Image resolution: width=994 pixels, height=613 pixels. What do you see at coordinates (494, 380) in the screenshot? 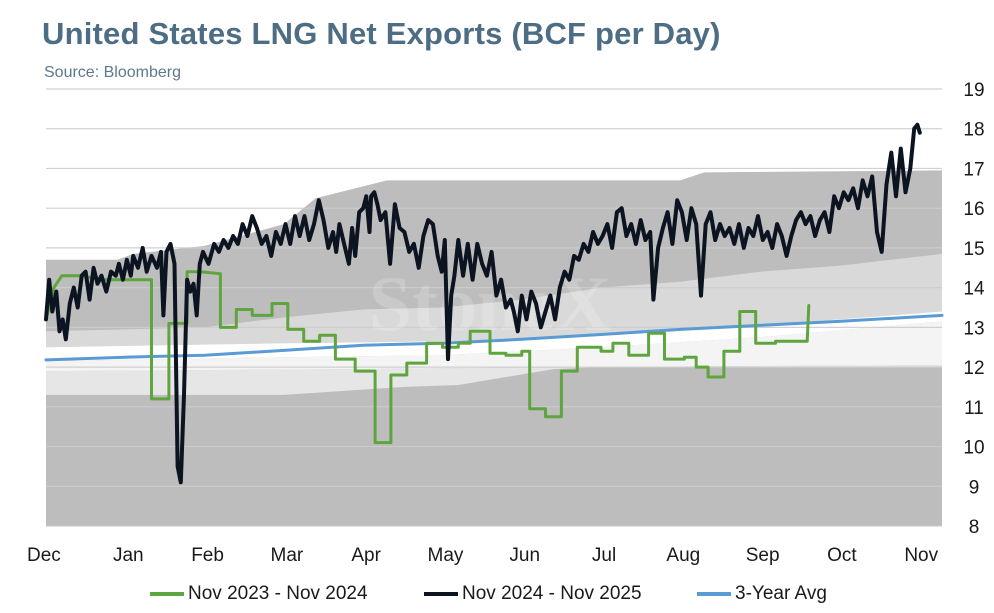
I see `band-low` at bounding box center [494, 380].